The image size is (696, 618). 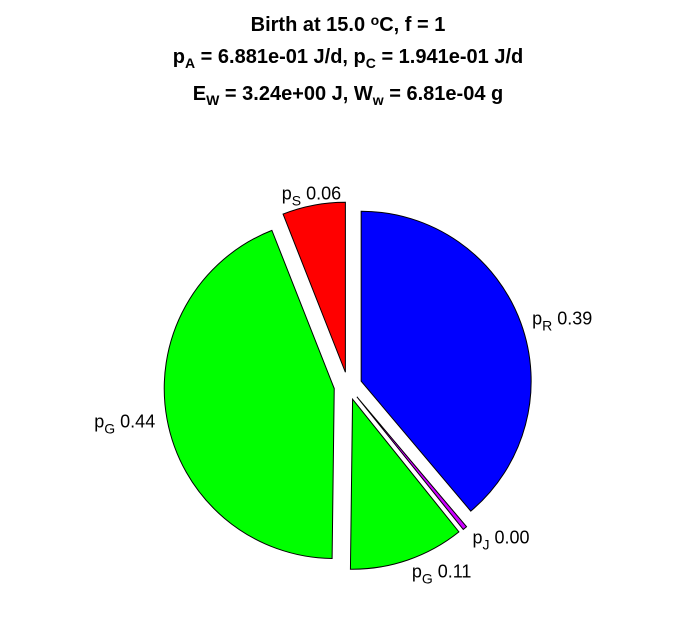 What do you see at coordinates (348, 24) in the screenshot?
I see `chart-title-line-1: Birth at 15.0 oC, f = 1` at bounding box center [348, 24].